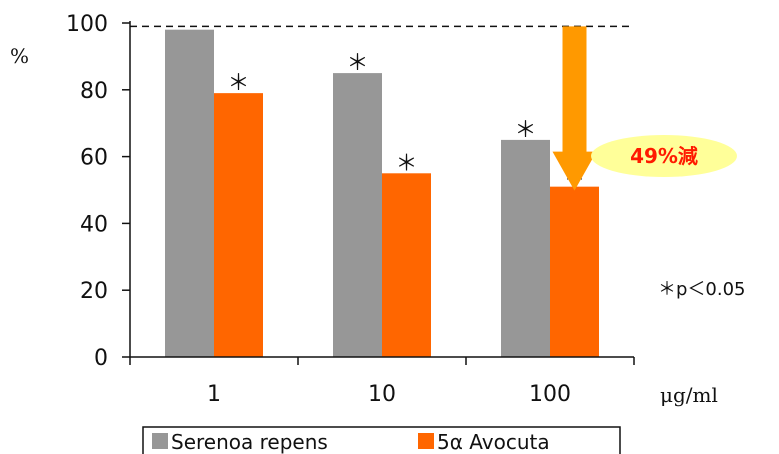 Image resolution: width=779 pixels, height=454 pixels. What do you see at coordinates (493, 442) in the screenshot?
I see `legend-label-avocuta: 5α Avocuta` at bounding box center [493, 442].